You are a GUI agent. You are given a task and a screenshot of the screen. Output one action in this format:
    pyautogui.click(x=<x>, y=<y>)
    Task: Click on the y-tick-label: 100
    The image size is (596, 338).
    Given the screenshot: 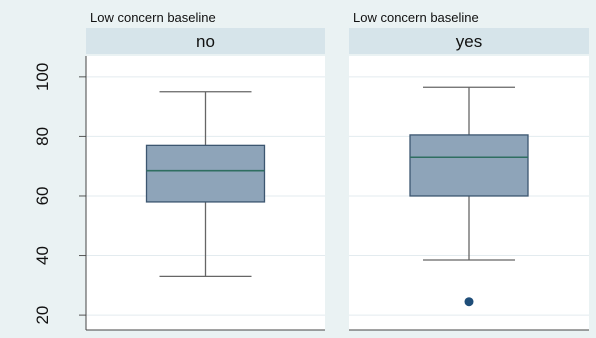 What is the action you would take?
    pyautogui.click(x=42, y=77)
    